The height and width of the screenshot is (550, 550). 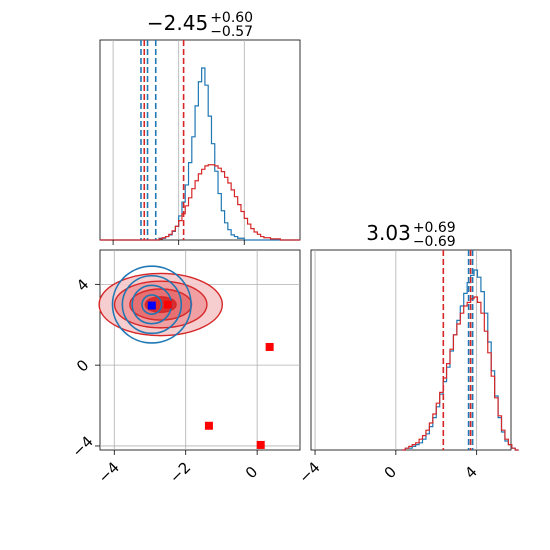 I want to click on title-param2: 3.03, so click(x=388, y=233).